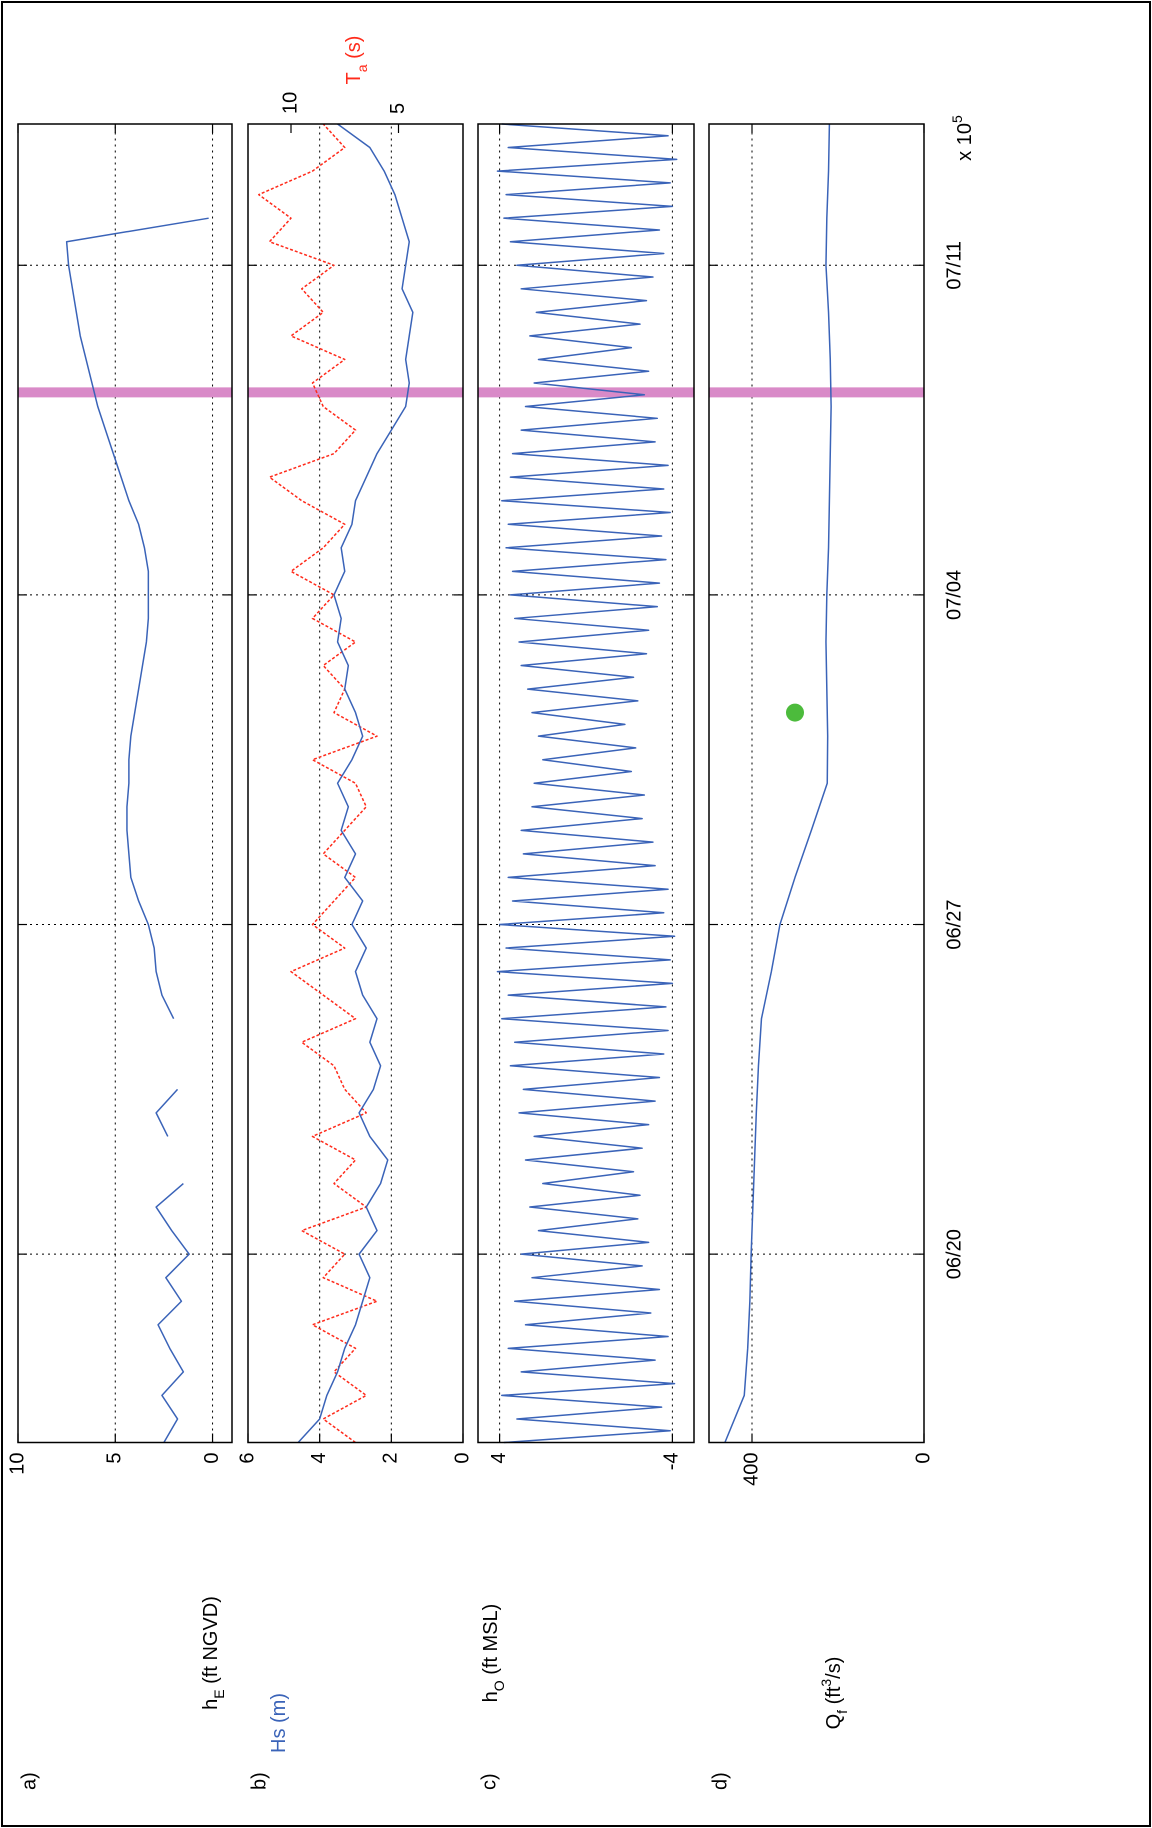  Describe the element at coordinates (834, 1698) in the screenshot. I see `y-axis-label-part: (ft` at that location.